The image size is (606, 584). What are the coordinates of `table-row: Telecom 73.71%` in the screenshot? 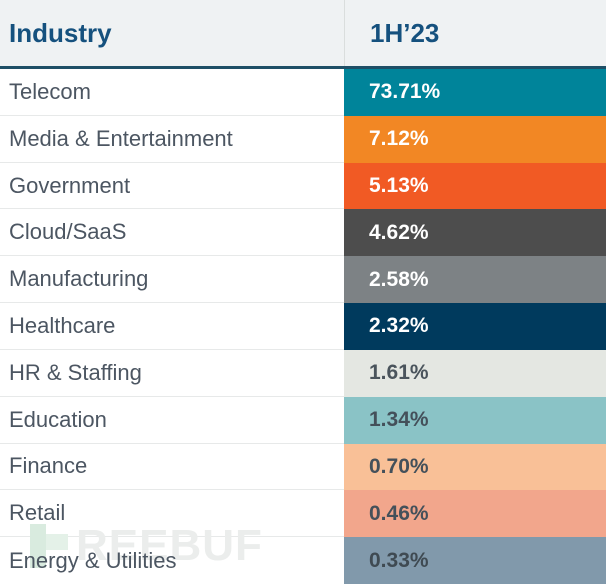 It's located at (303, 92).